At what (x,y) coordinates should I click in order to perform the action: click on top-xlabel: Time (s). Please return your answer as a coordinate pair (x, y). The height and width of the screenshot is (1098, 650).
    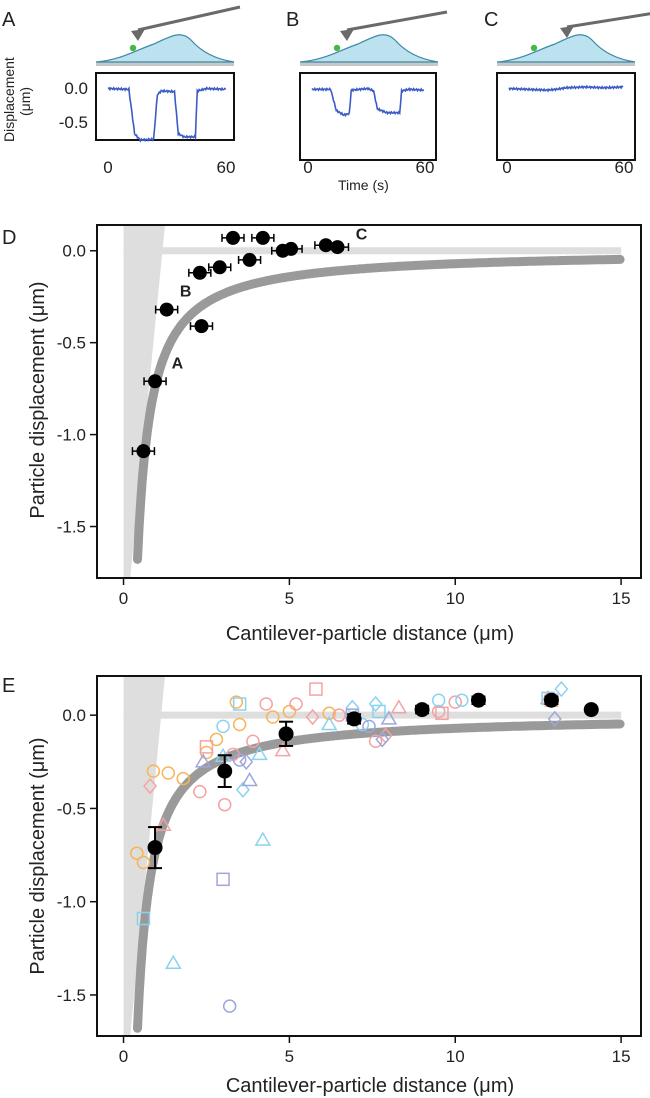
    Looking at the image, I should click on (363, 185).